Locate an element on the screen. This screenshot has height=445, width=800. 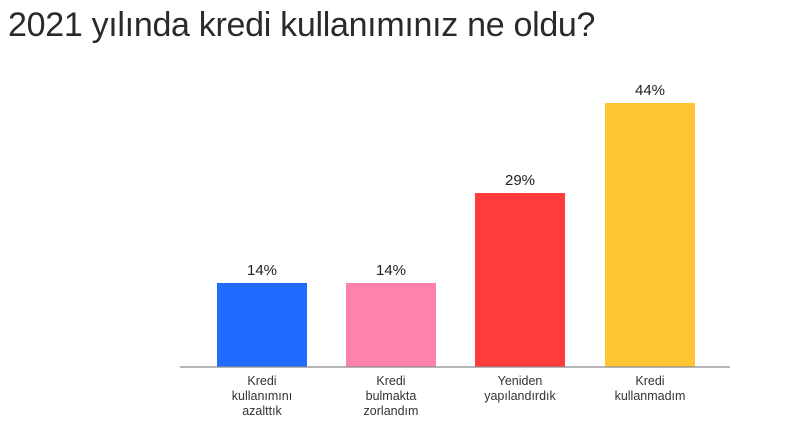
category-label-1: Kredi kullanımını azalttık is located at coordinates (262, 396).